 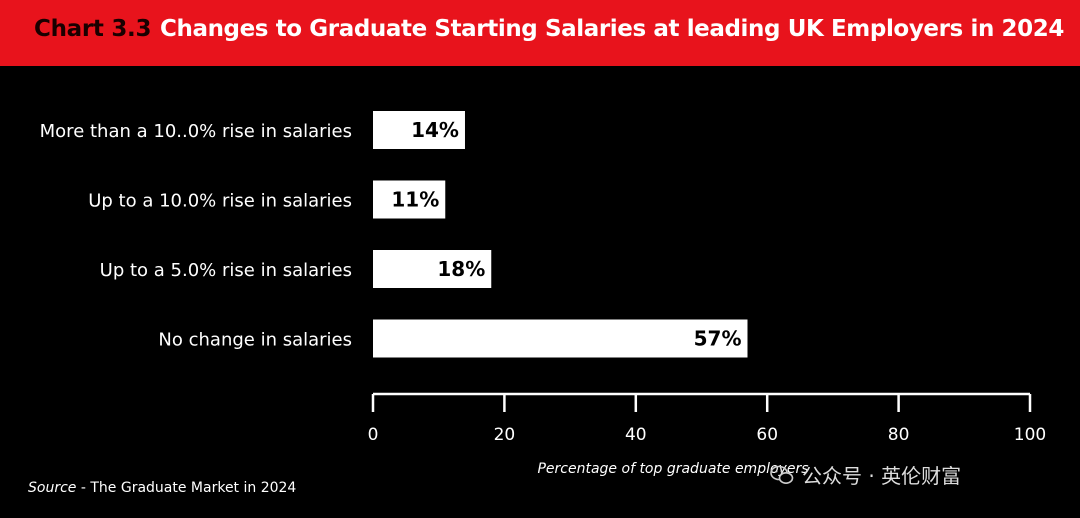 I want to click on bar-value-label-1: 11%, so click(x=415, y=200).